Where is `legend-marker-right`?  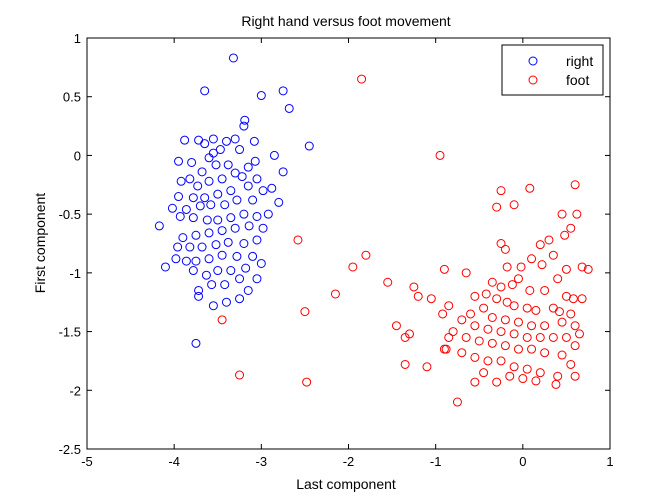 legend-marker-right is located at coordinates (533, 61).